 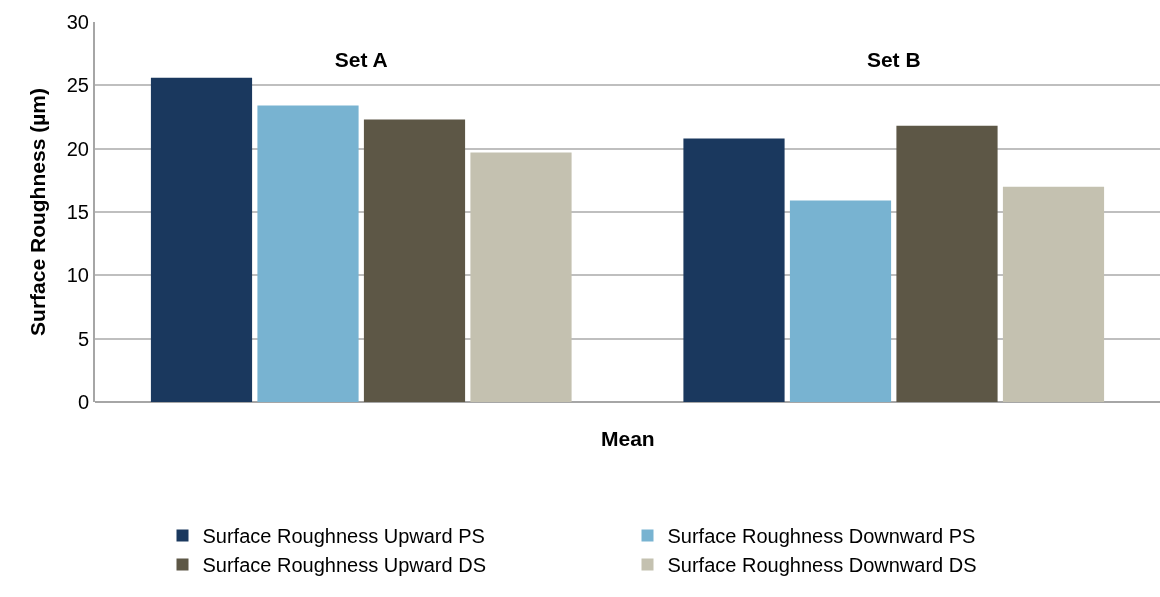 I want to click on x-axis-title: Mean, so click(x=628, y=438).